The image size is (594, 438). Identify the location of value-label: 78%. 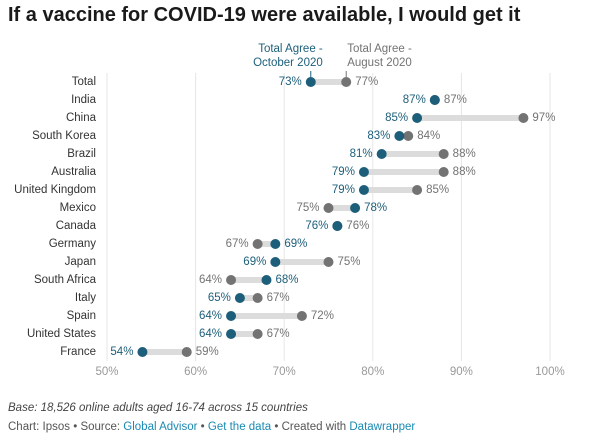
(375, 208).